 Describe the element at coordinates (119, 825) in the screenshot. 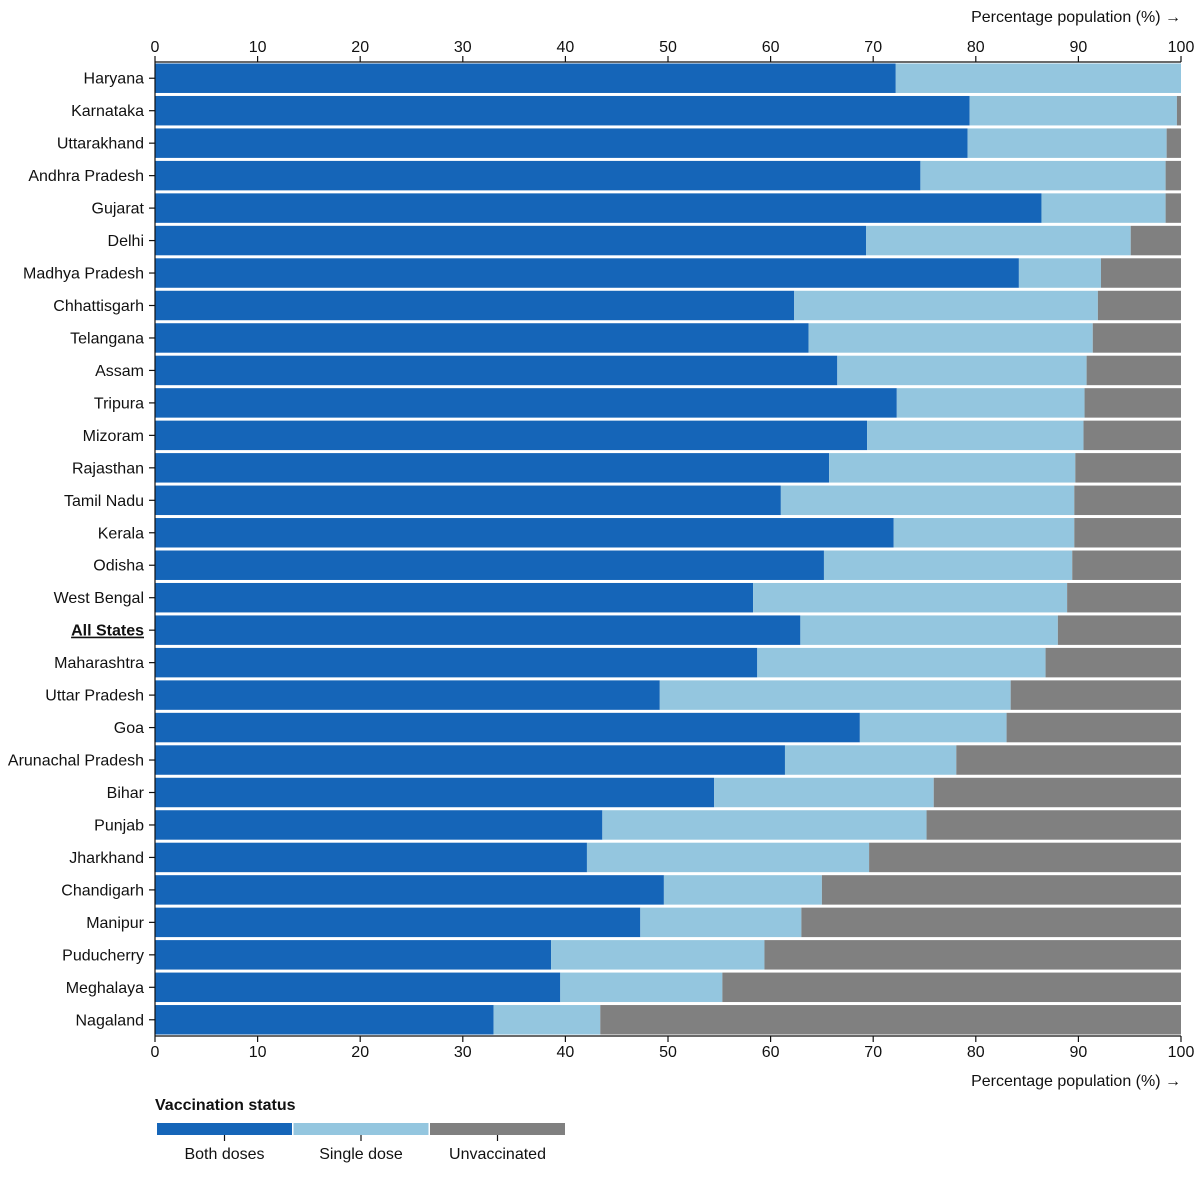

I see `category-label: Punjab` at that location.